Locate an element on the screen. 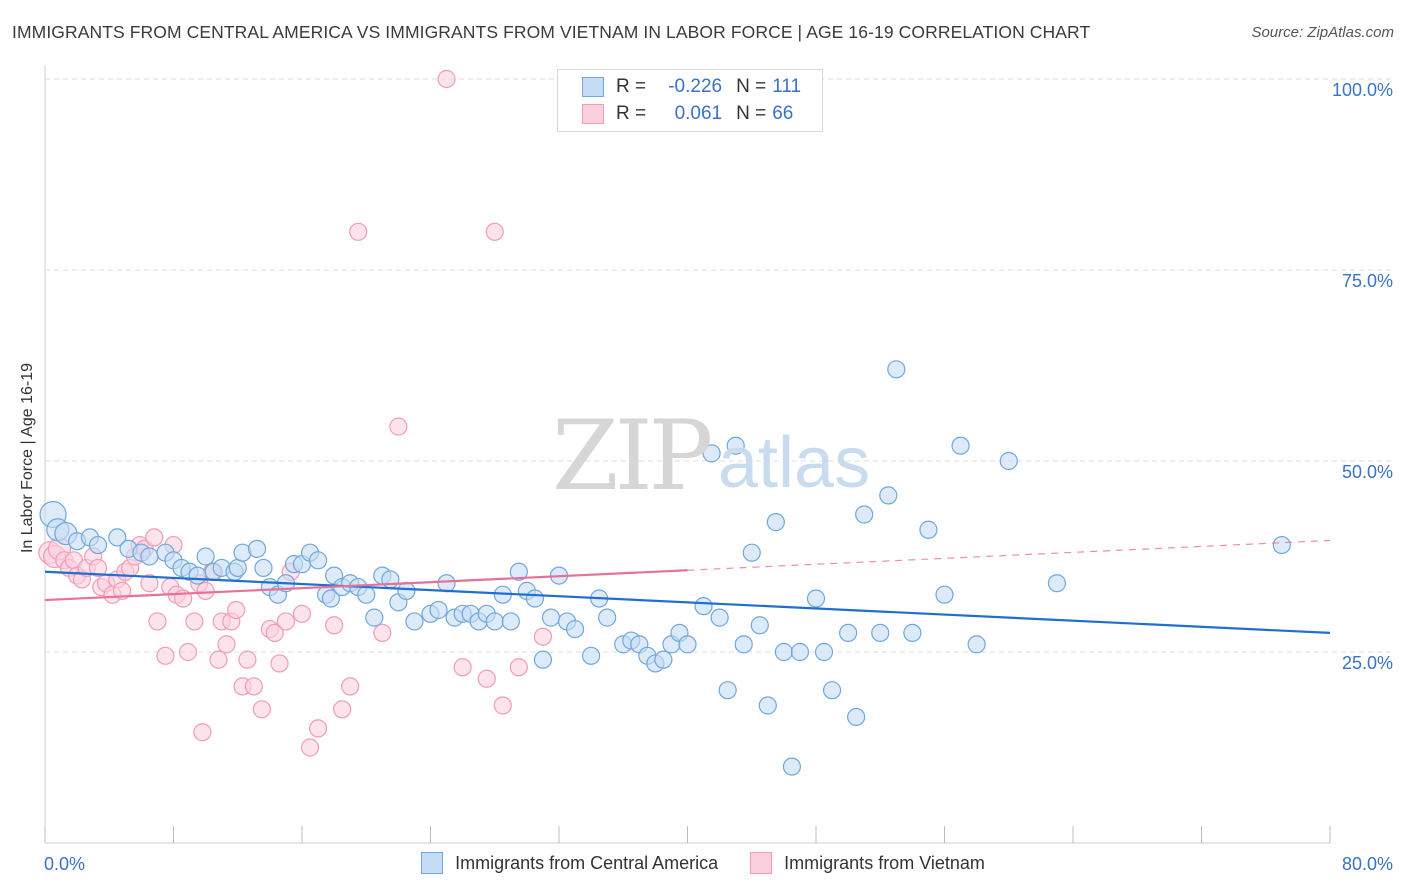 The image size is (1406, 892). legend-item-central-america: Immigrants from Central America is located at coordinates (569, 863).